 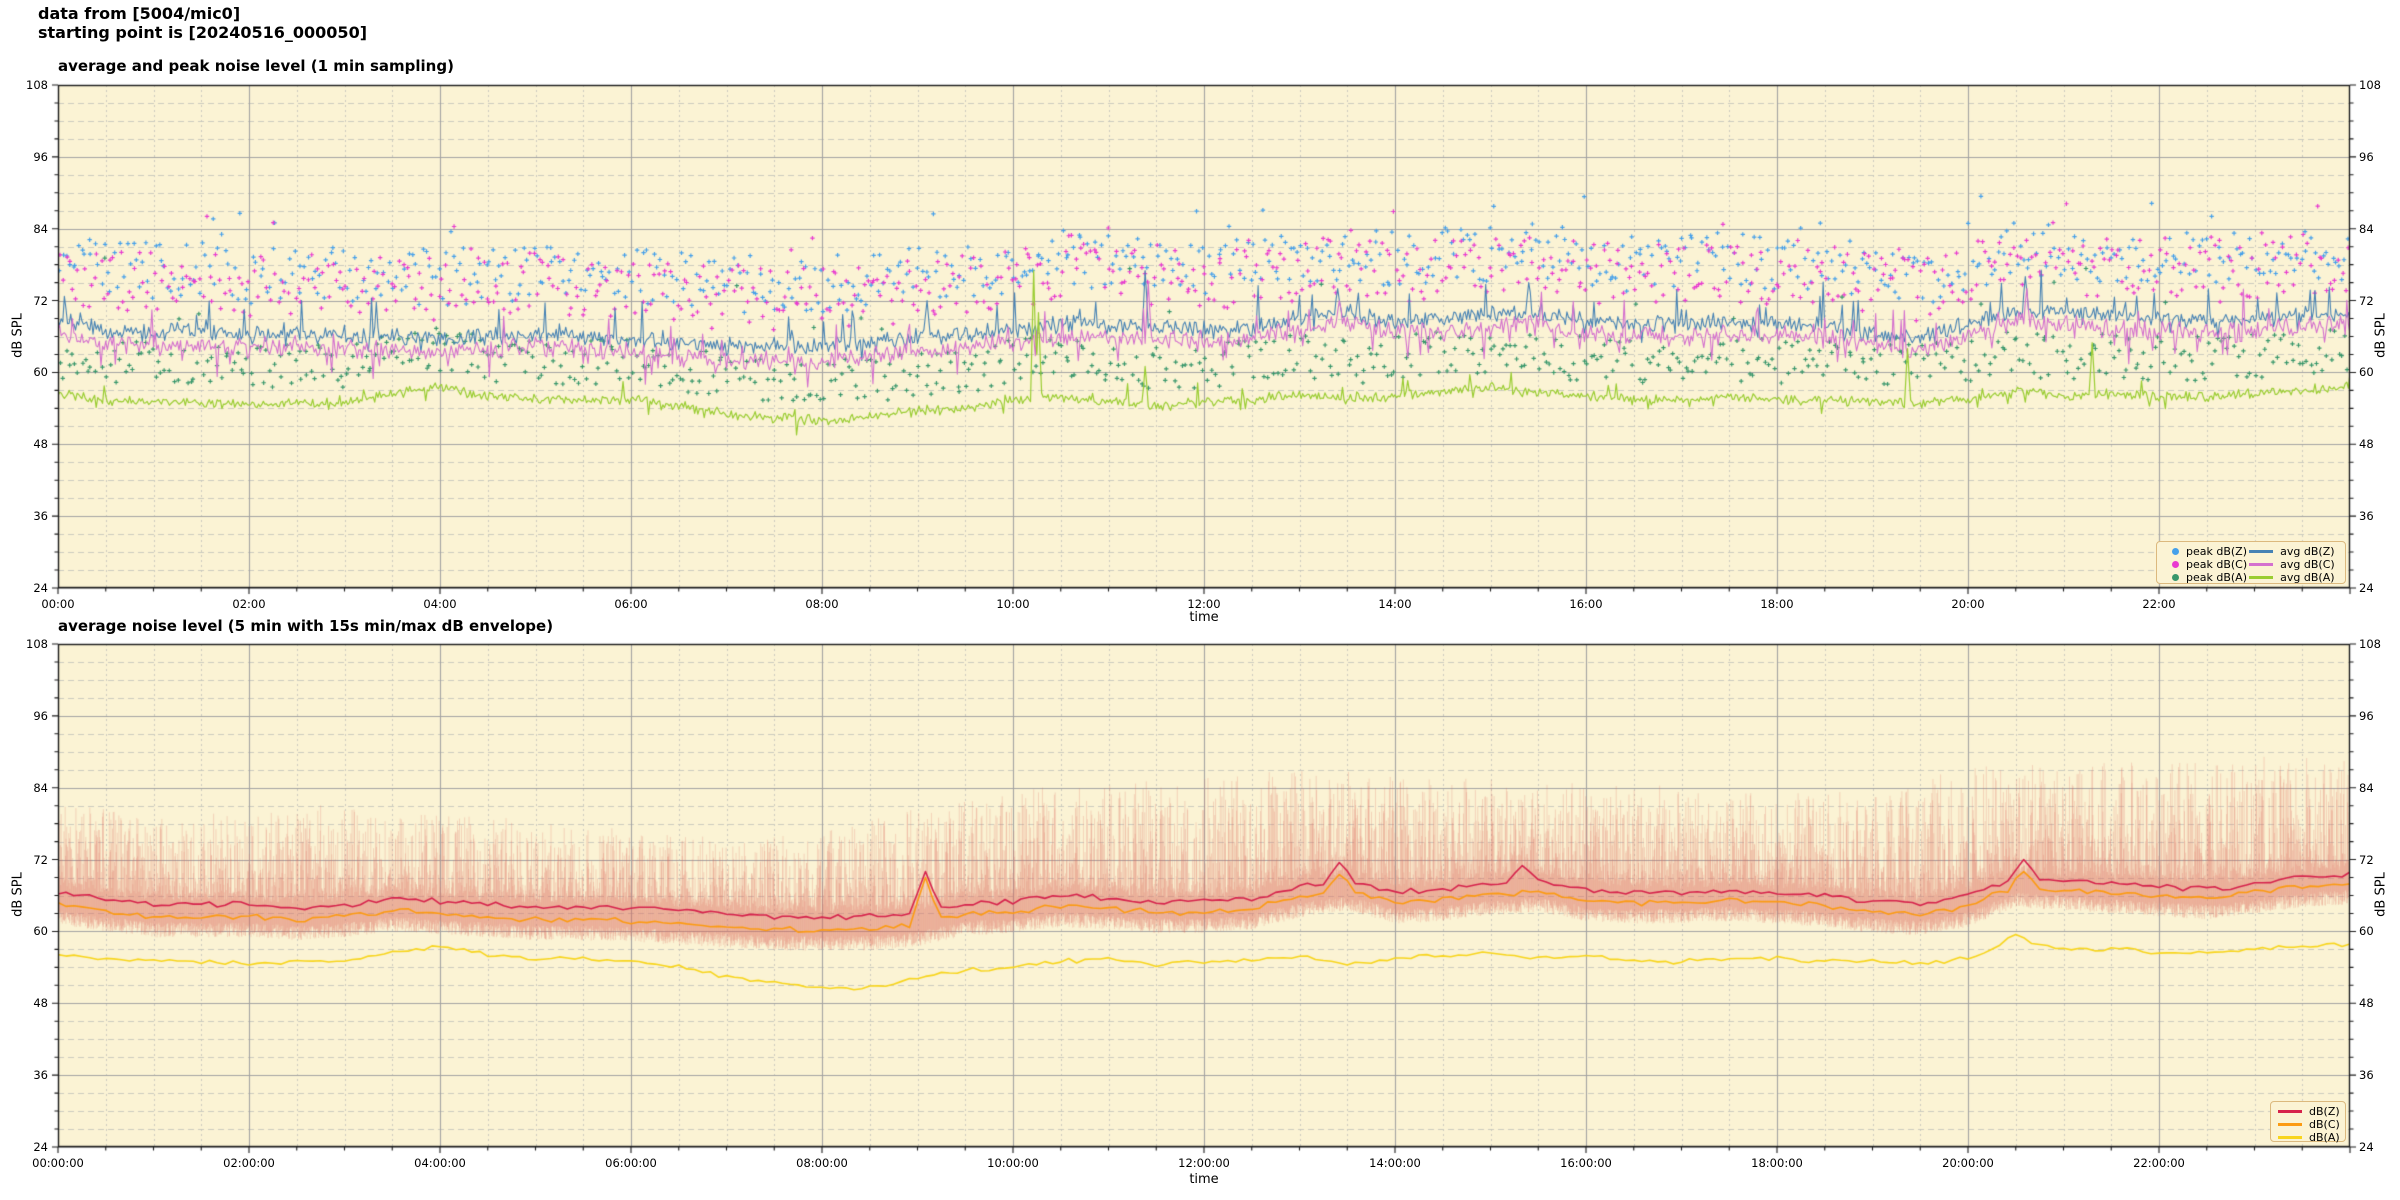 What do you see at coordinates (1395, 604) in the screenshot?
I see `x-tick-label: 14:00` at bounding box center [1395, 604].